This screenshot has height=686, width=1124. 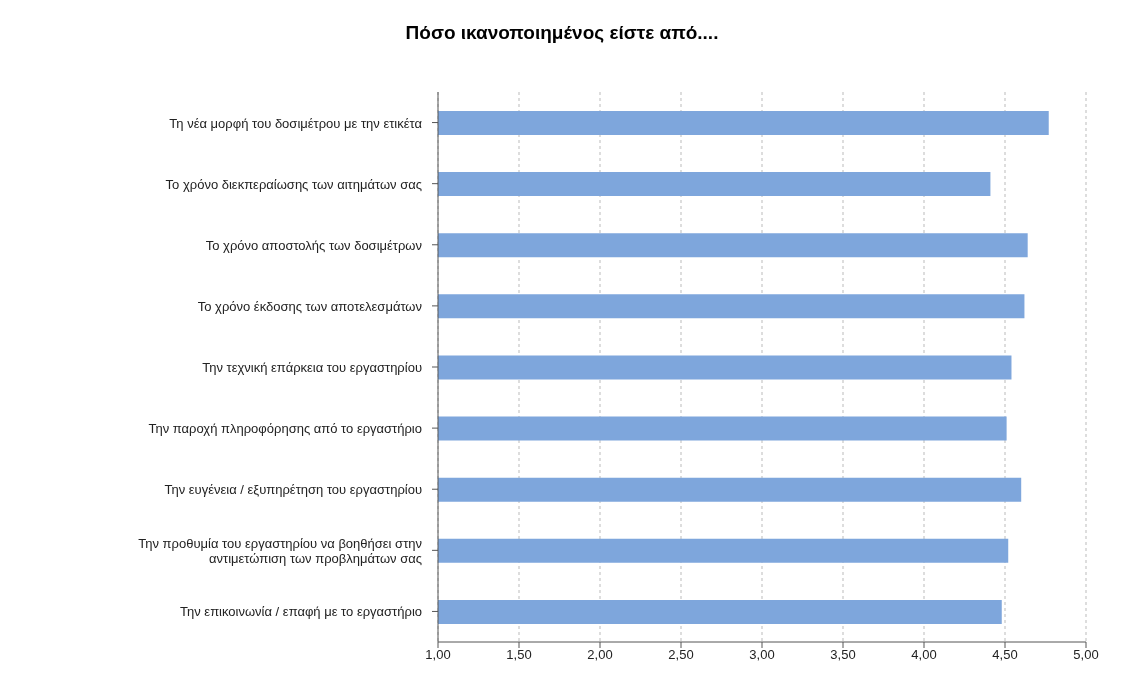 I want to click on x-tick-label: 3,00, so click(x=762, y=655).